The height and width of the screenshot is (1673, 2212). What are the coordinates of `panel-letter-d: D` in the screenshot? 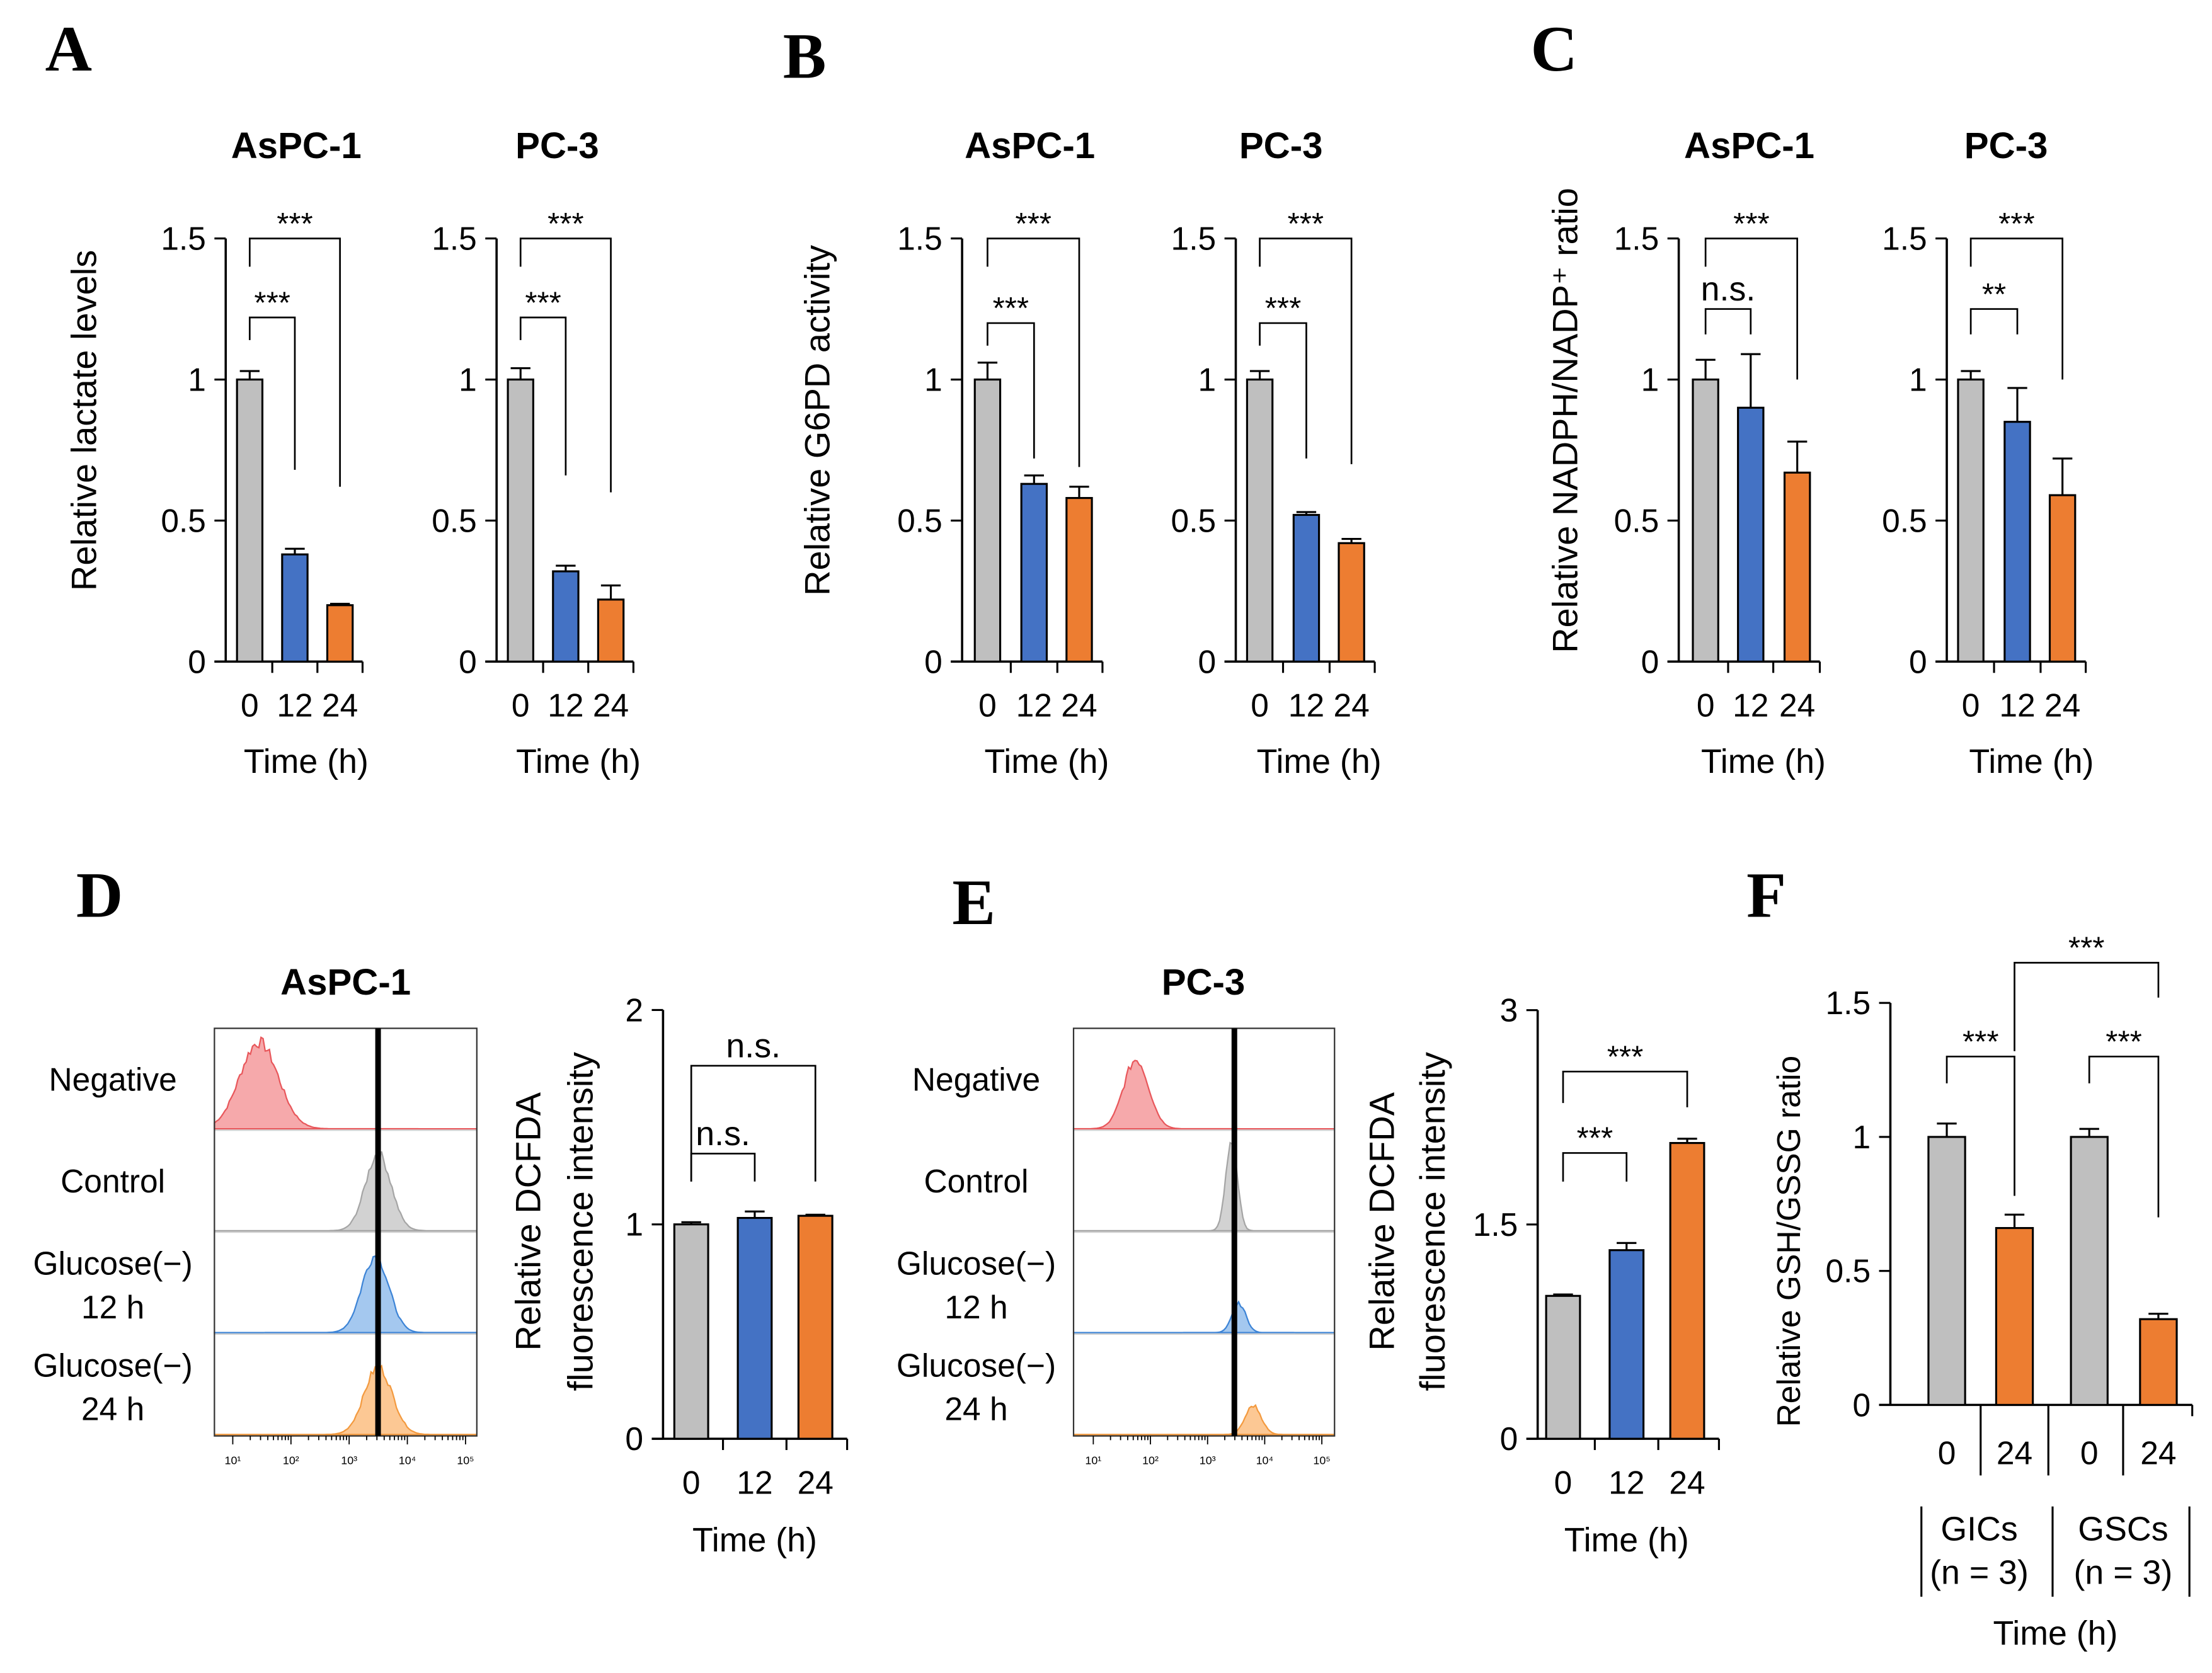 It's located at (99, 896).